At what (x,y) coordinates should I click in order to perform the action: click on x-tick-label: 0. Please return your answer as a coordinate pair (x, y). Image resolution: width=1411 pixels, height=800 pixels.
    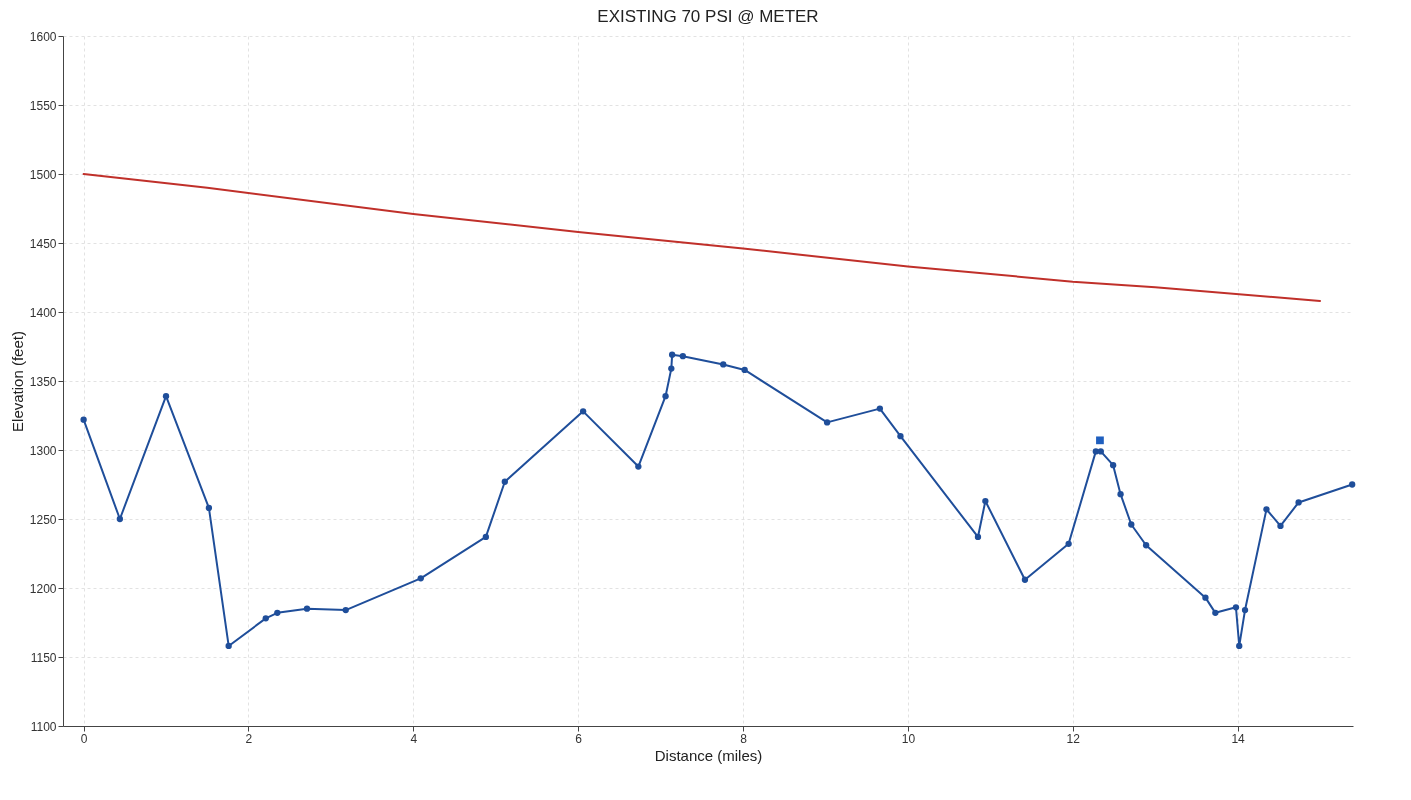
    Looking at the image, I should click on (84, 738).